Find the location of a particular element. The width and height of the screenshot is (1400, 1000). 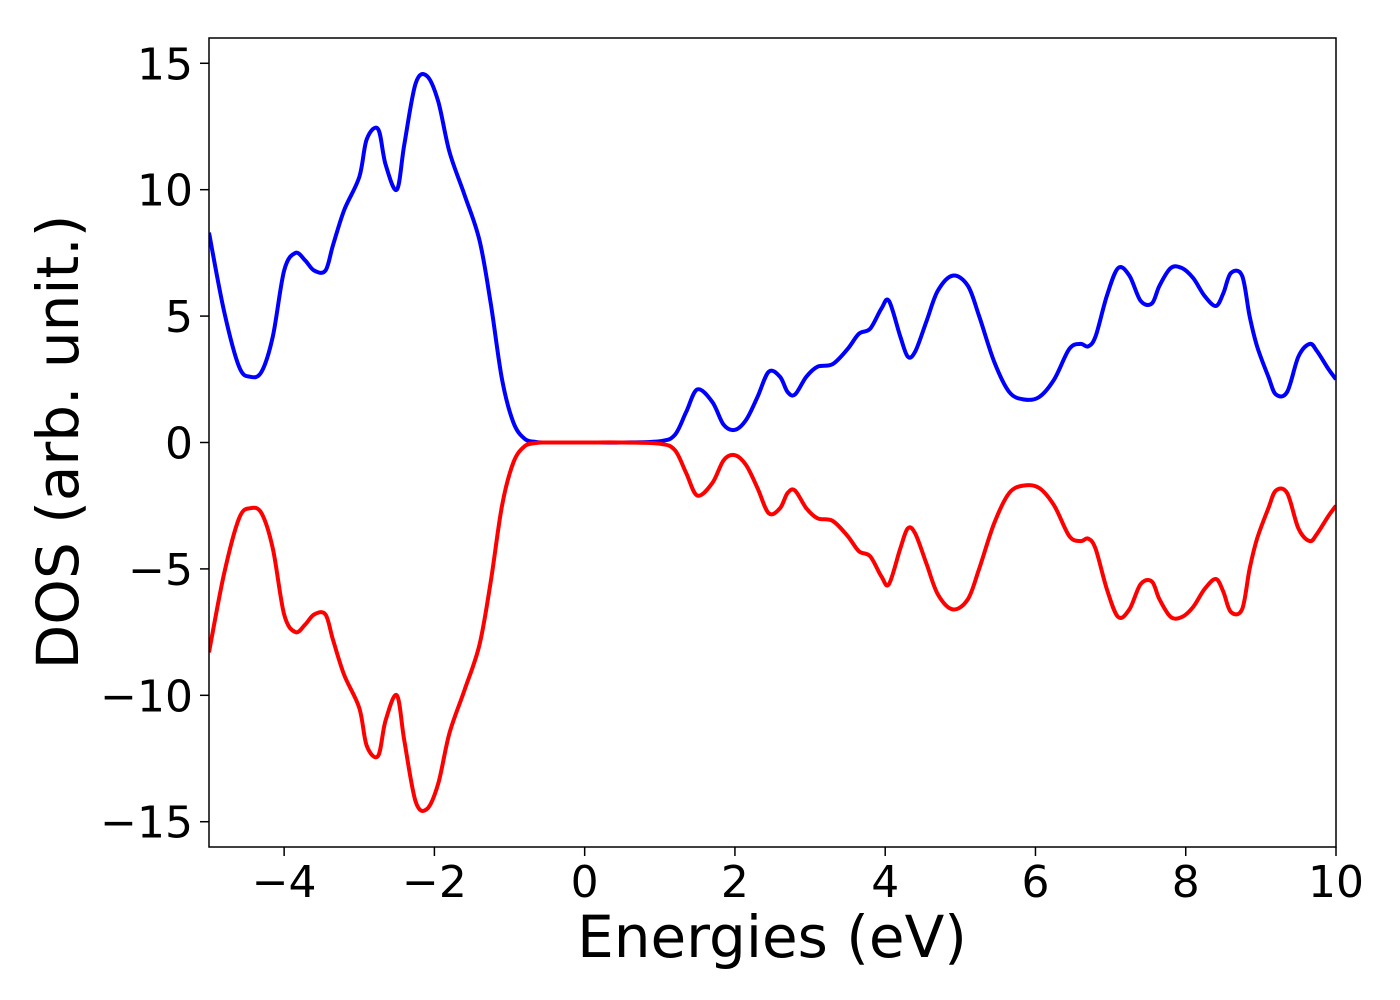

y-tick-label: 15 is located at coordinates (165, 64).